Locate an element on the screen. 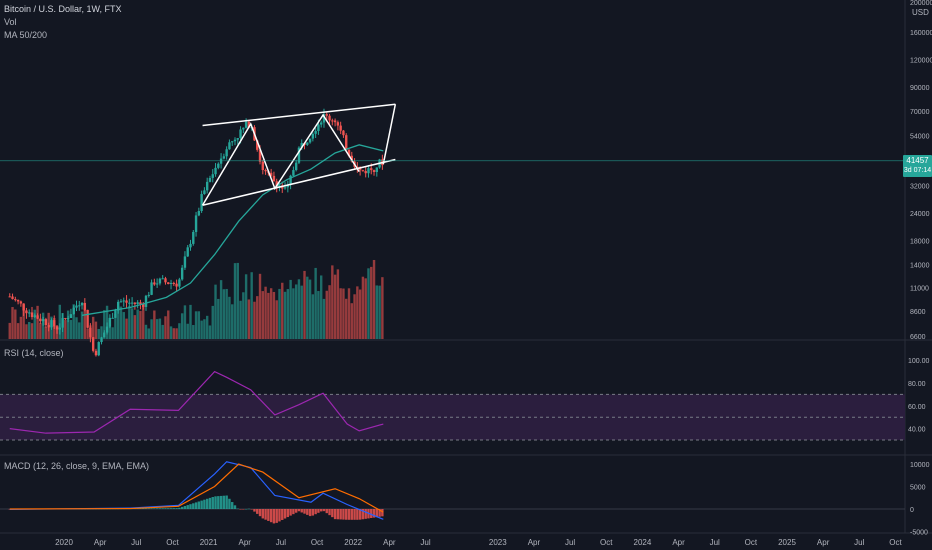 This screenshot has width=932, height=550. macd-tick-label: 0 is located at coordinates (912, 510).